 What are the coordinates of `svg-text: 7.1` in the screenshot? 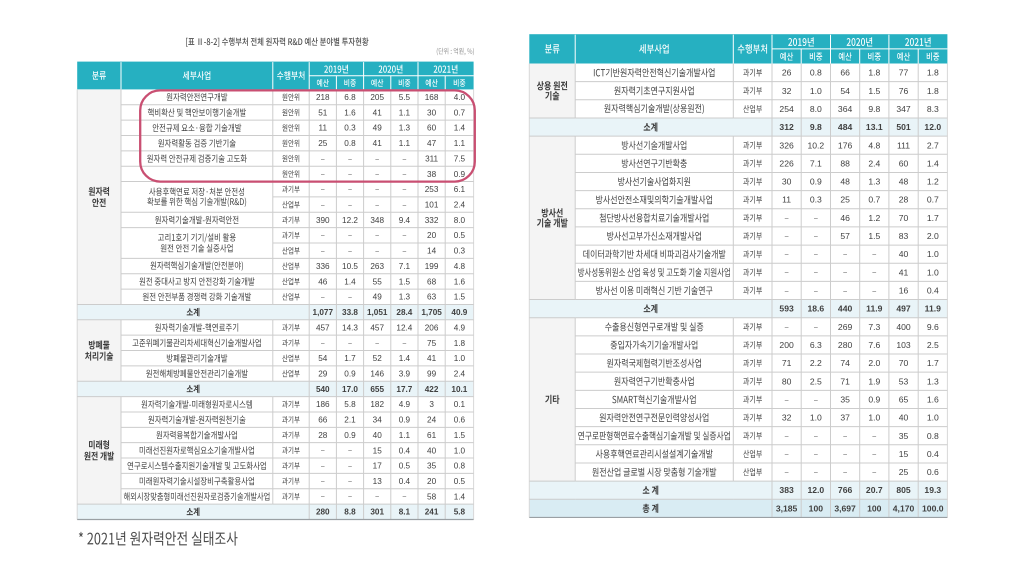 It's located at (405, 266).